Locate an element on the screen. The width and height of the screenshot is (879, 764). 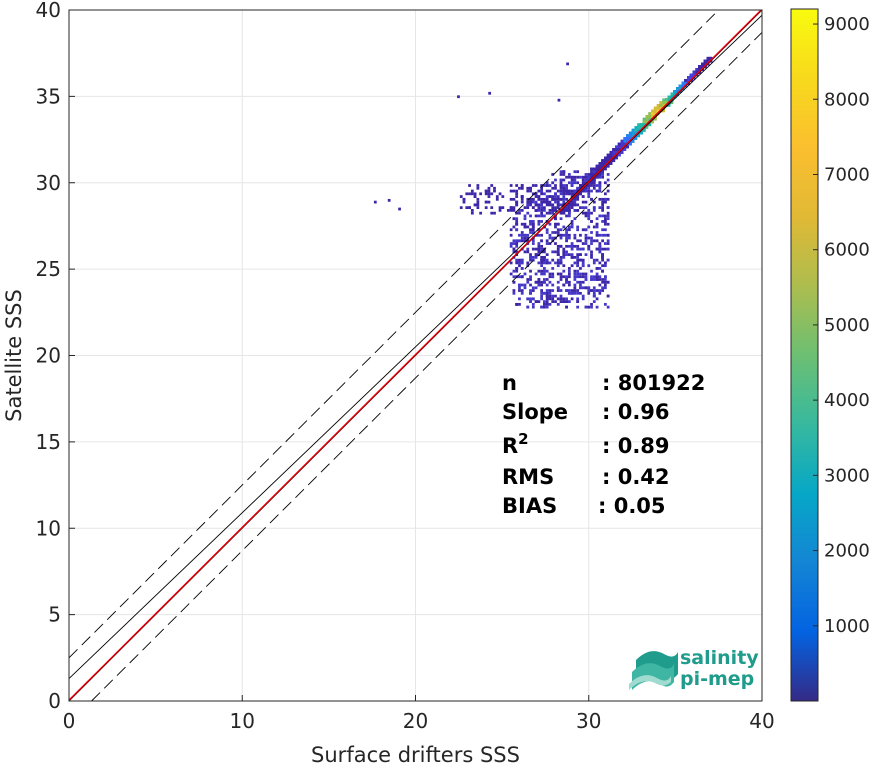
y-tick-label: 35 is located at coordinates (48, 96).